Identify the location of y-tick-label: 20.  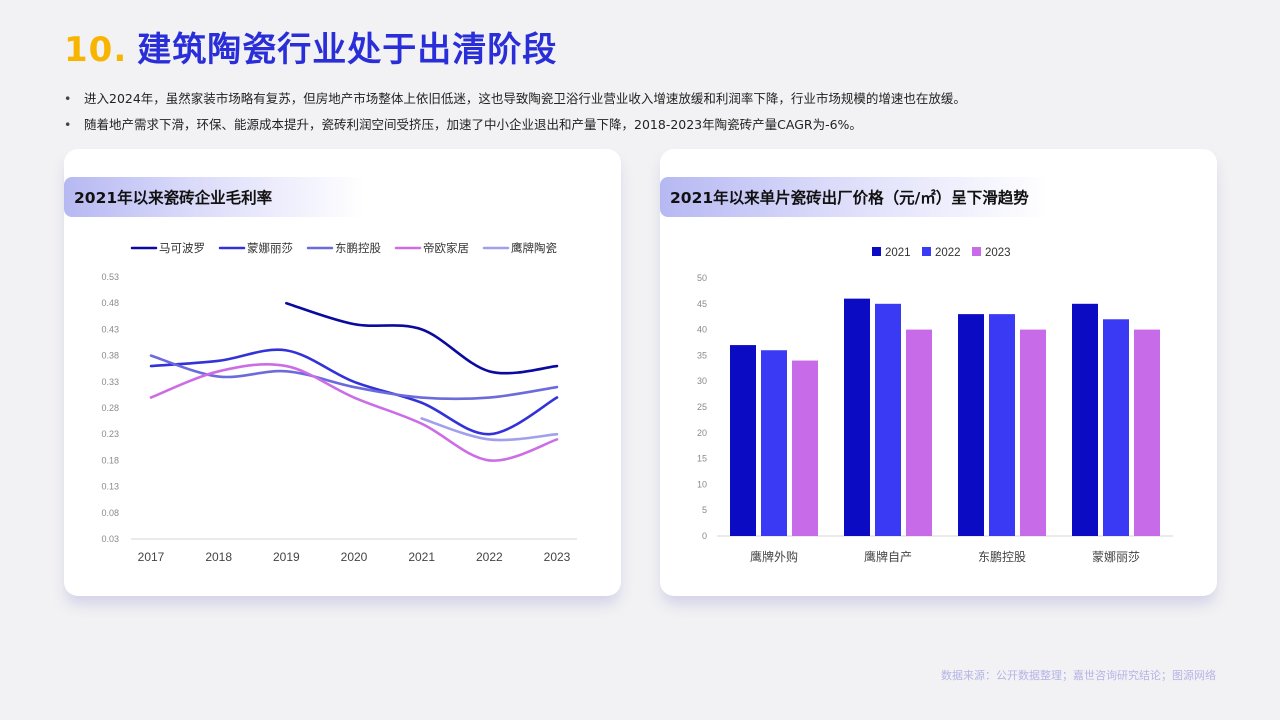
(702, 433).